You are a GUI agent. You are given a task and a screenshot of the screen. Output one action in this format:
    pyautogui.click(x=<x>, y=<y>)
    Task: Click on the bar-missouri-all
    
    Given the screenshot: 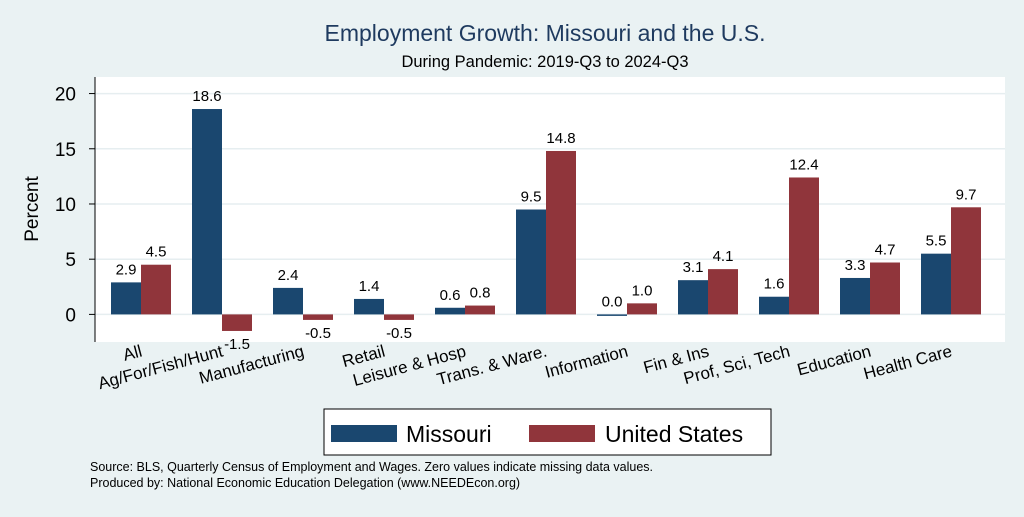 What is the action you would take?
    pyautogui.click(x=126, y=298)
    